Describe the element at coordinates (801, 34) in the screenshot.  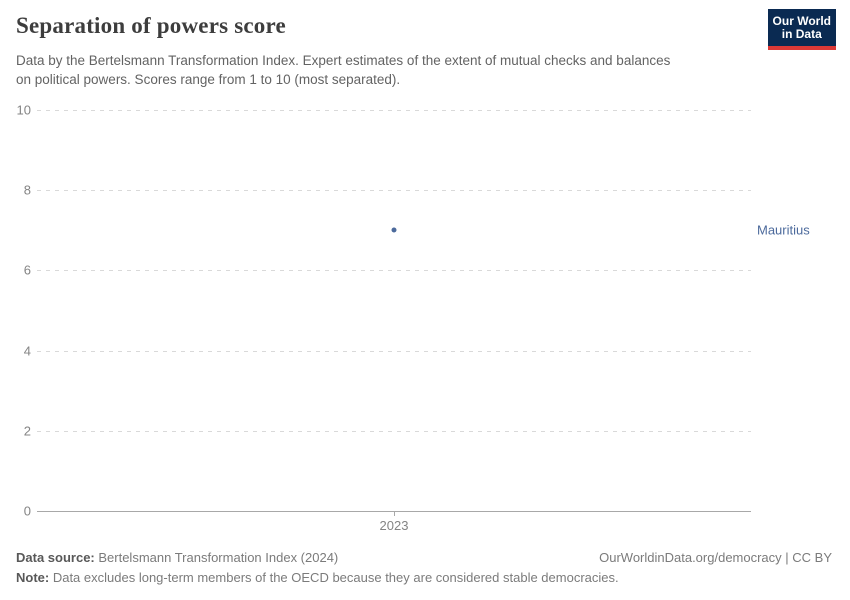
I see `owid-logo-line2: in Data` at that location.